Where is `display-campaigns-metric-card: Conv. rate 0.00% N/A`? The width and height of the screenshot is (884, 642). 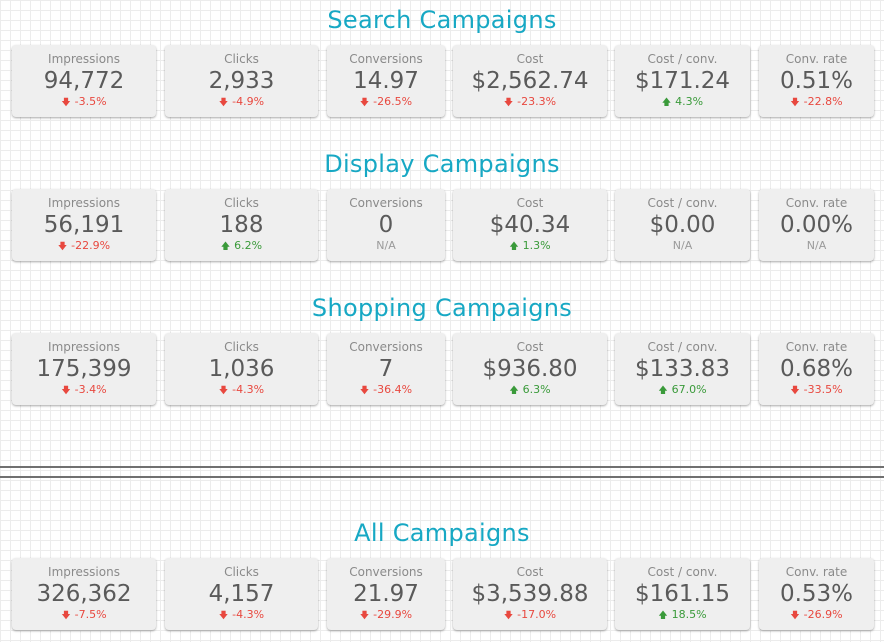
display-campaigns-metric-card: Conv. rate 0.00% N/A is located at coordinates (816, 225).